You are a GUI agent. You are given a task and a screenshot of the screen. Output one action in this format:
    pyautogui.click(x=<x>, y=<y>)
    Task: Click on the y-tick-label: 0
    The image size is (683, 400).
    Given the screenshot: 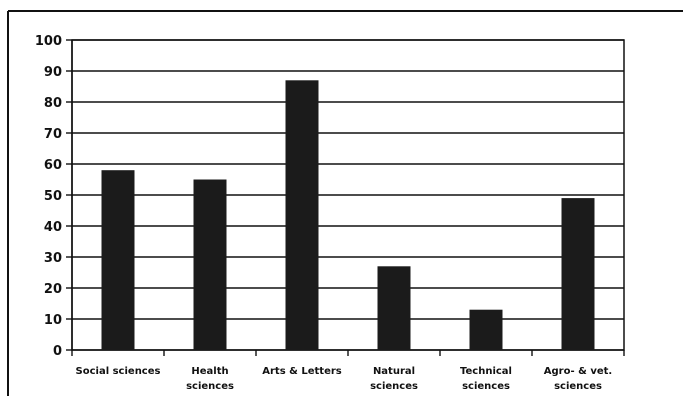 What is the action you would take?
    pyautogui.click(x=57, y=351)
    